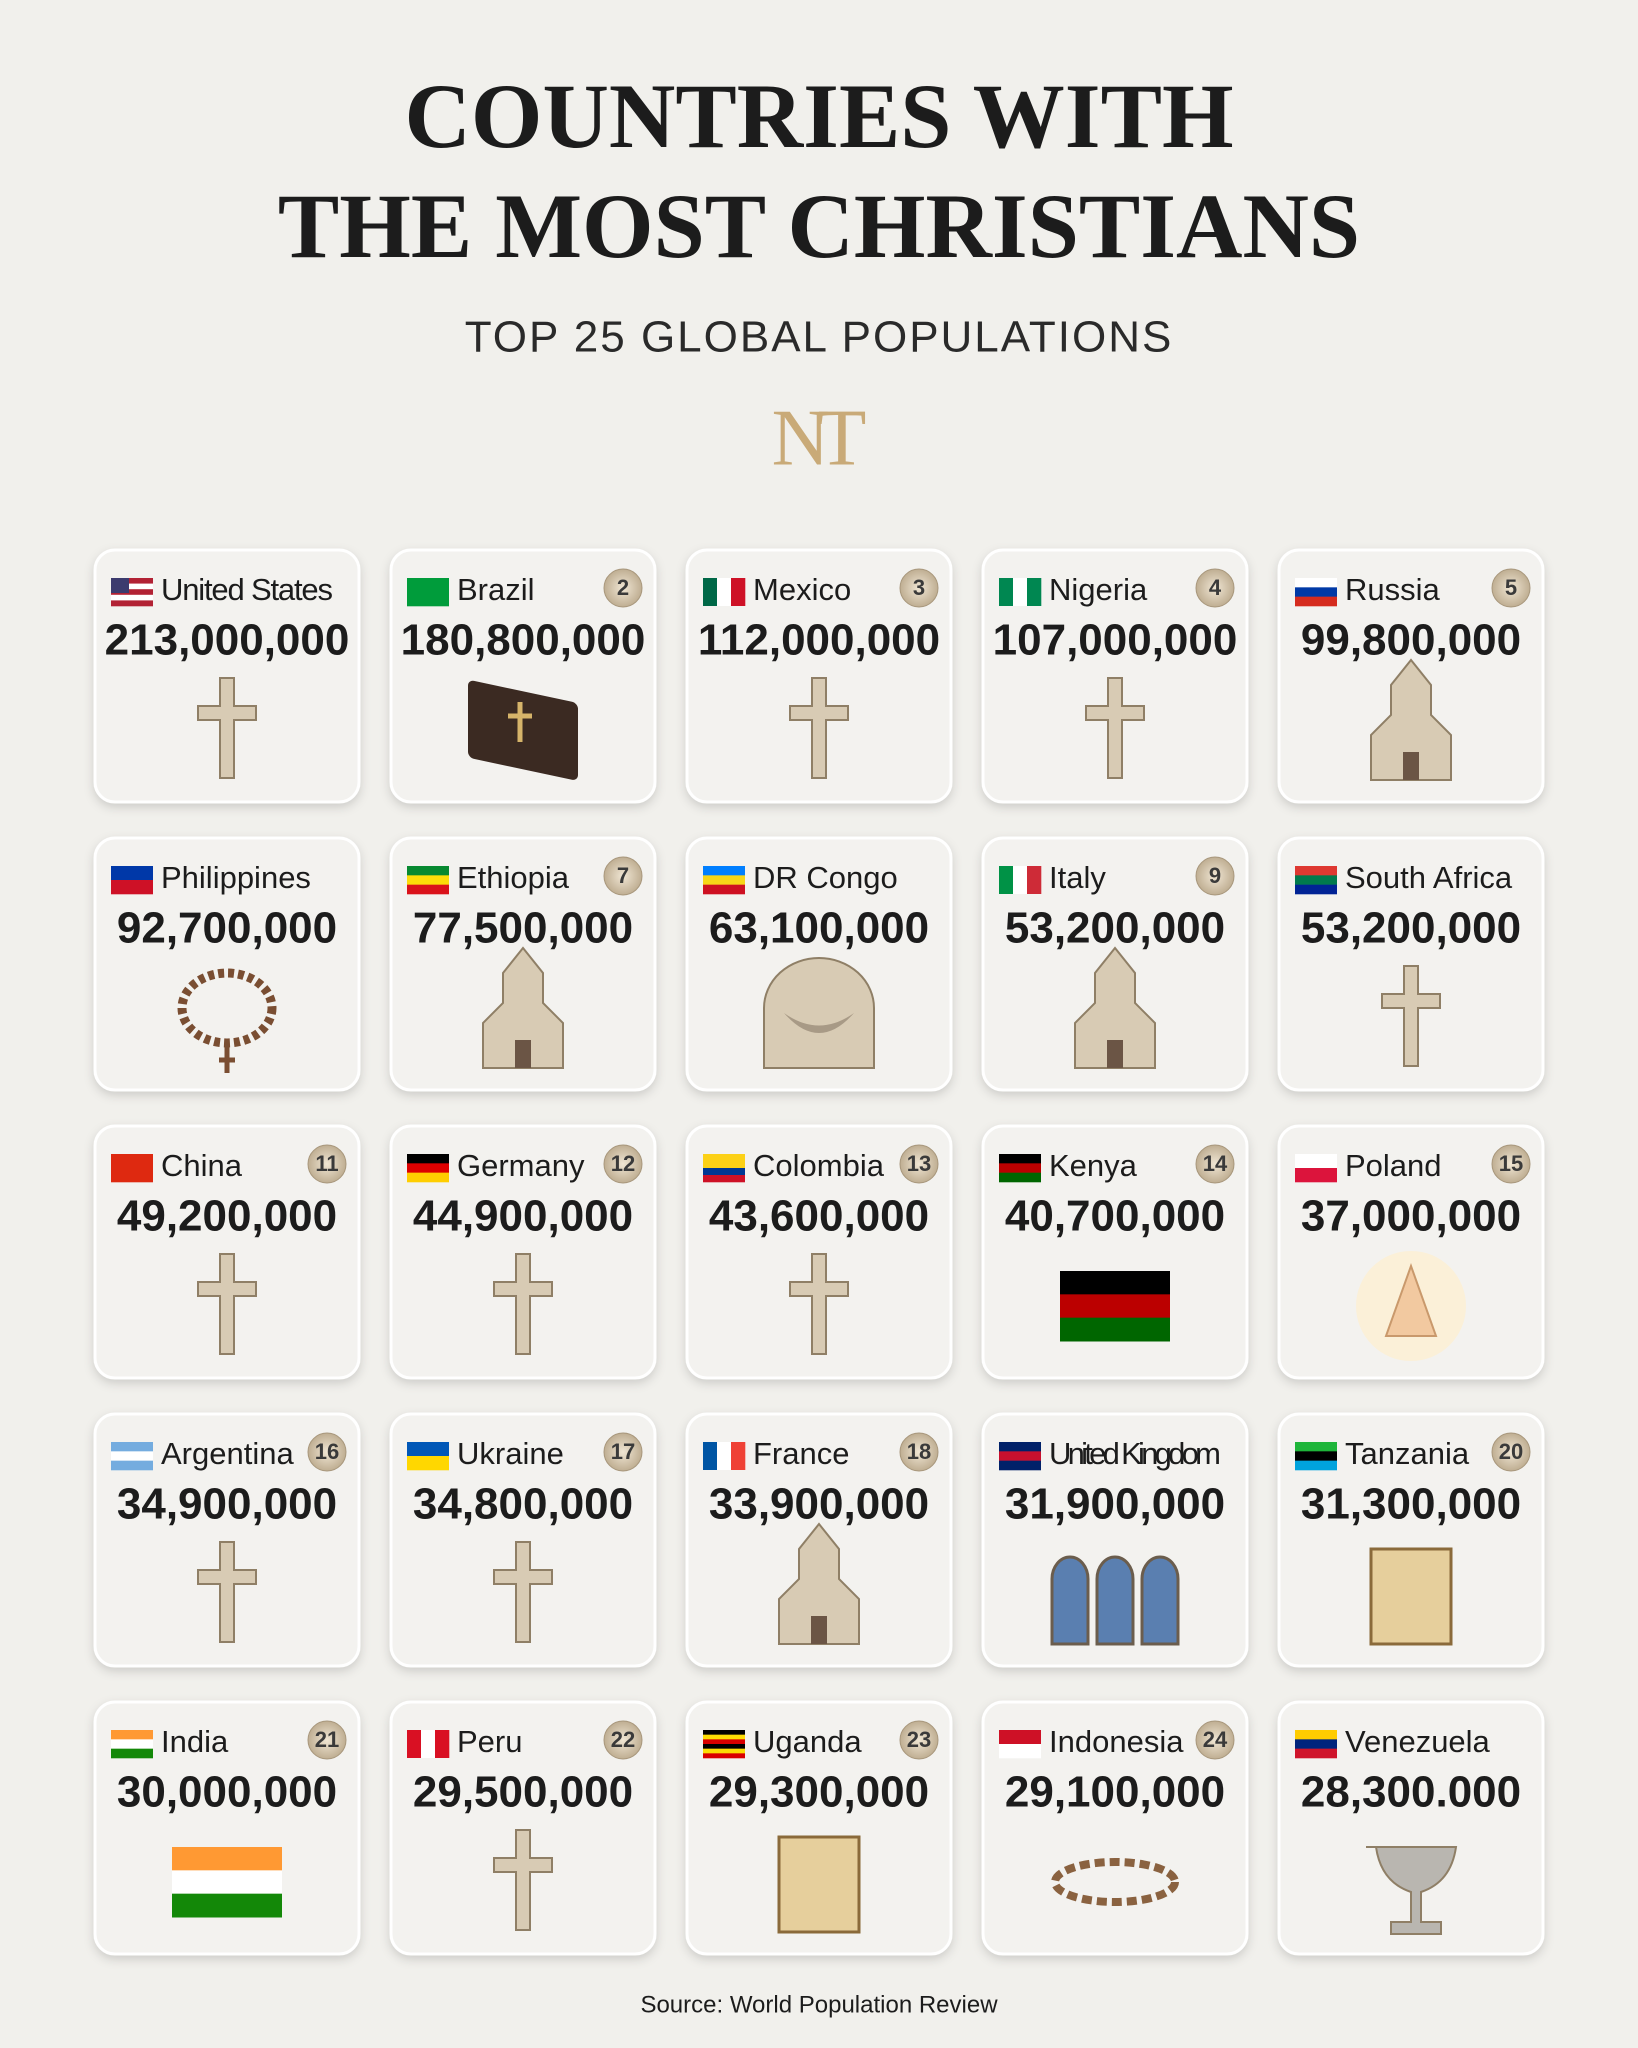 The width and height of the screenshot is (1638, 2048). What do you see at coordinates (802, 589) in the screenshot?
I see `country-name: Mexico` at bounding box center [802, 589].